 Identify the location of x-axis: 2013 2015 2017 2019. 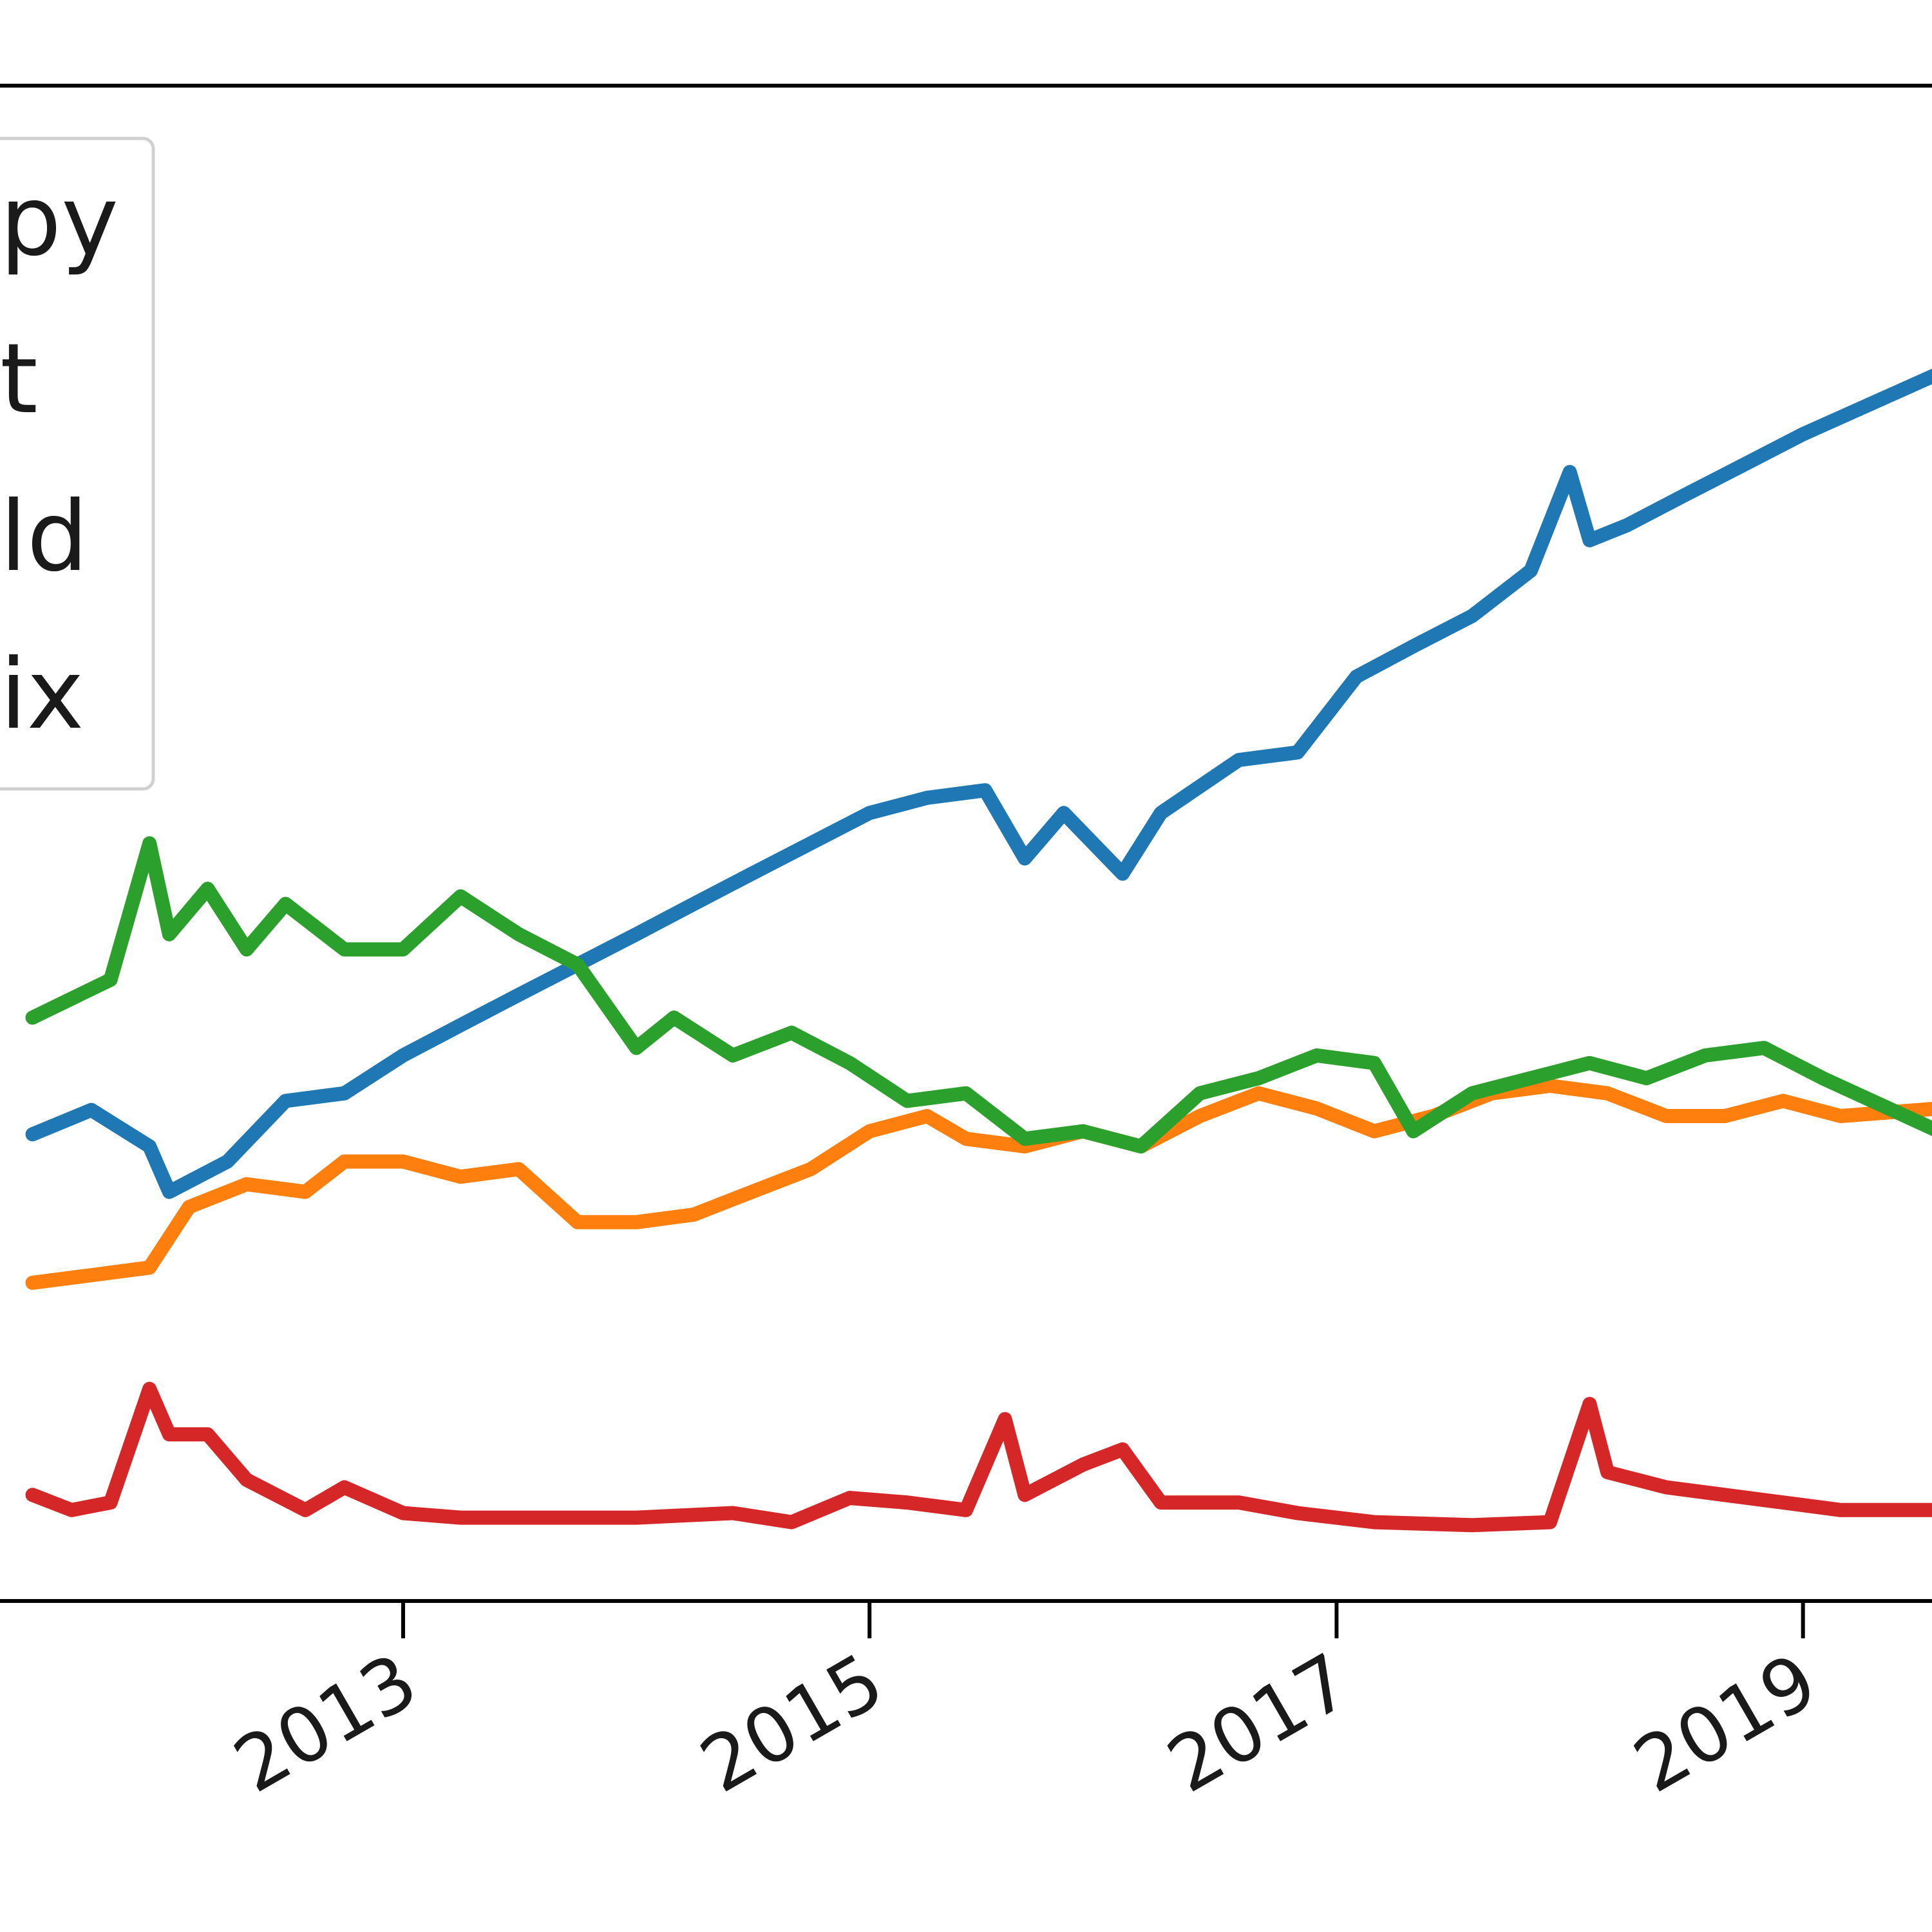
(1026, 1706).